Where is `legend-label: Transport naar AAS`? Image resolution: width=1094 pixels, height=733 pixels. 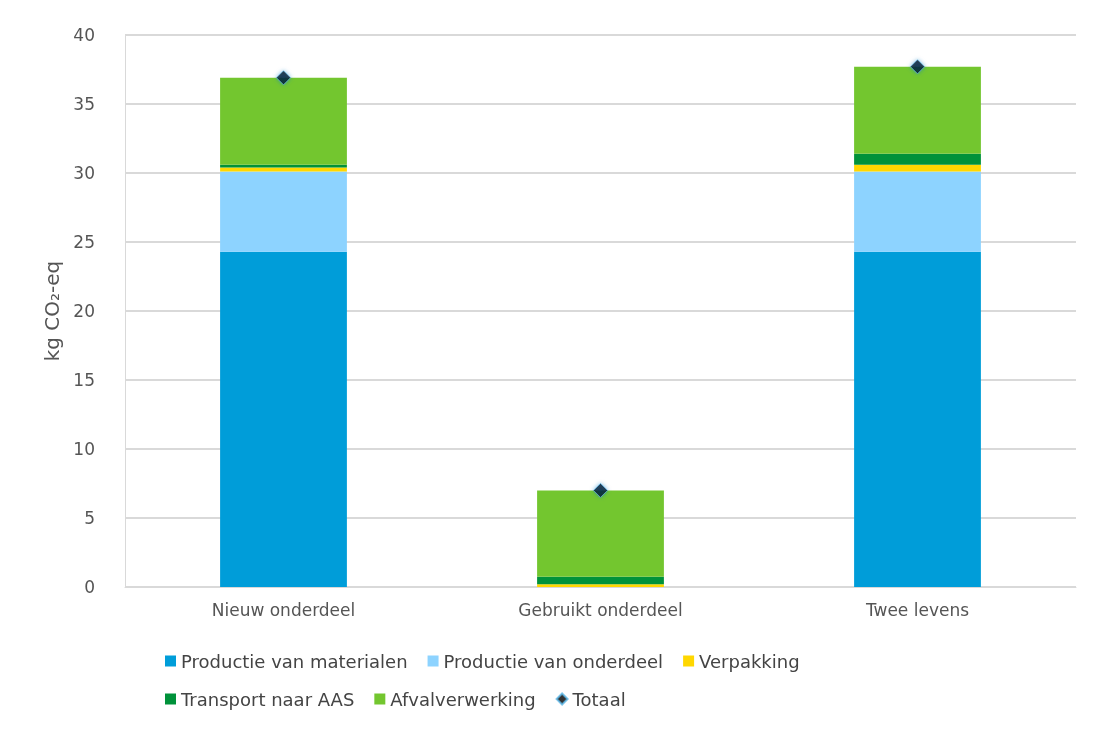 legend-label: Transport naar AAS is located at coordinates (267, 699).